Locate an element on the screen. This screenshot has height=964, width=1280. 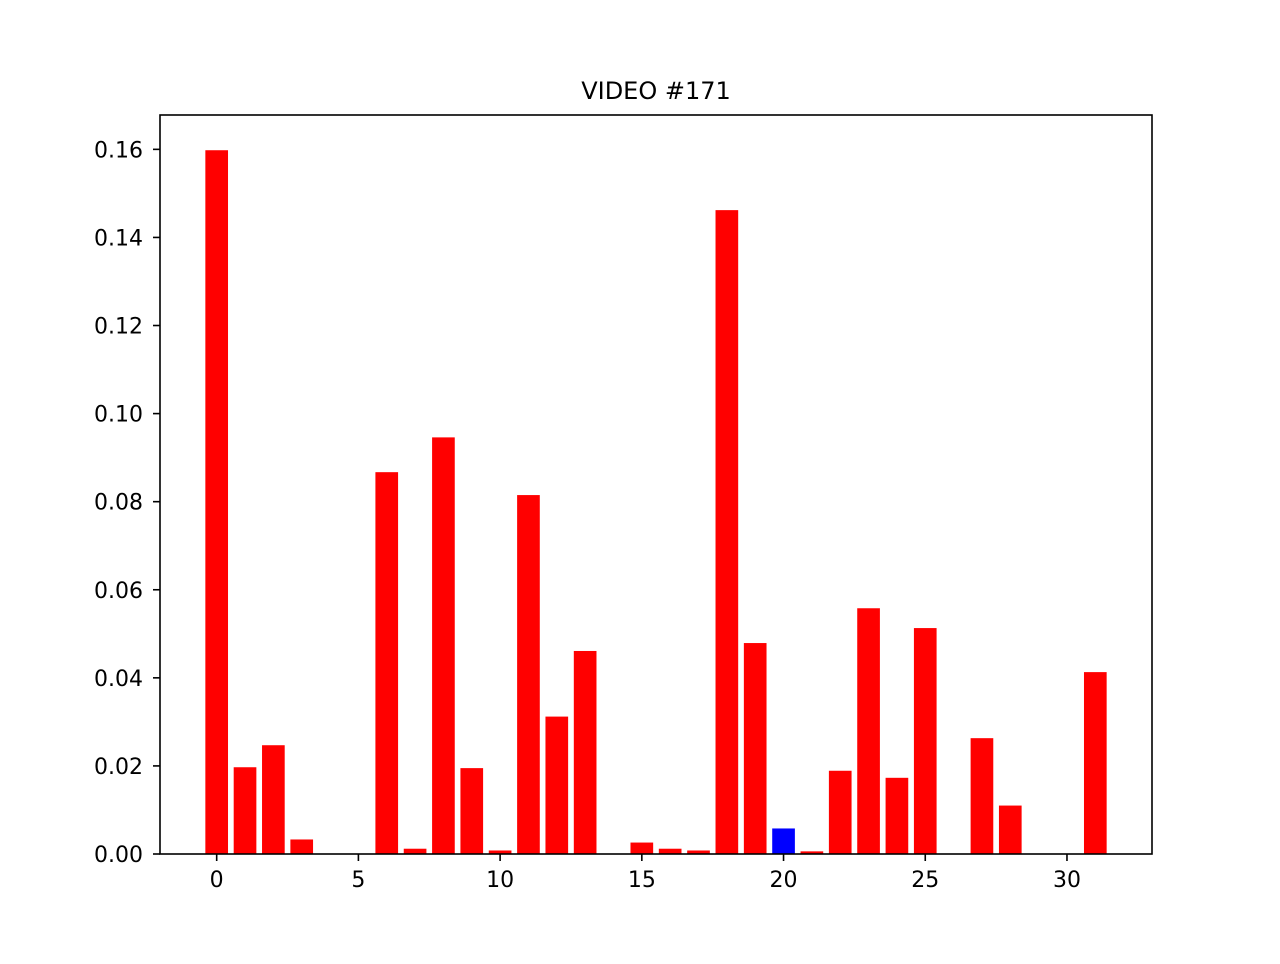
y-tick-label: 0.02 is located at coordinates (118, 767).